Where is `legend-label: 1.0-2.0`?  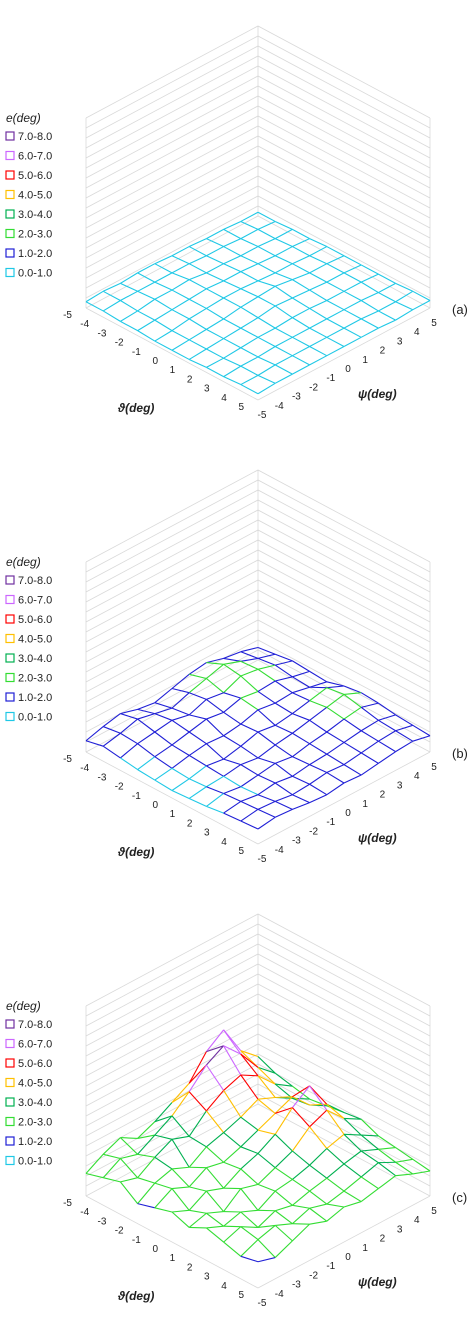 legend-label: 1.0-2.0 is located at coordinates (35, 254).